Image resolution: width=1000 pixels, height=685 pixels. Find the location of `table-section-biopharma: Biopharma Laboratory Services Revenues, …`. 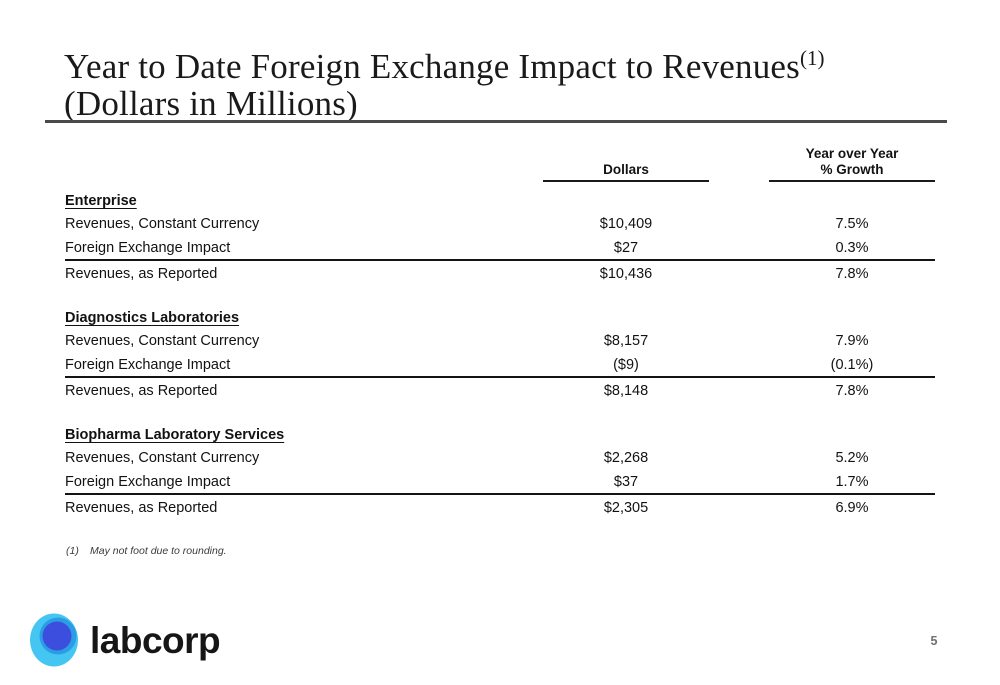

table-section-biopharma: Biopharma Laboratory Services Revenues, … is located at coordinates (500, 472).